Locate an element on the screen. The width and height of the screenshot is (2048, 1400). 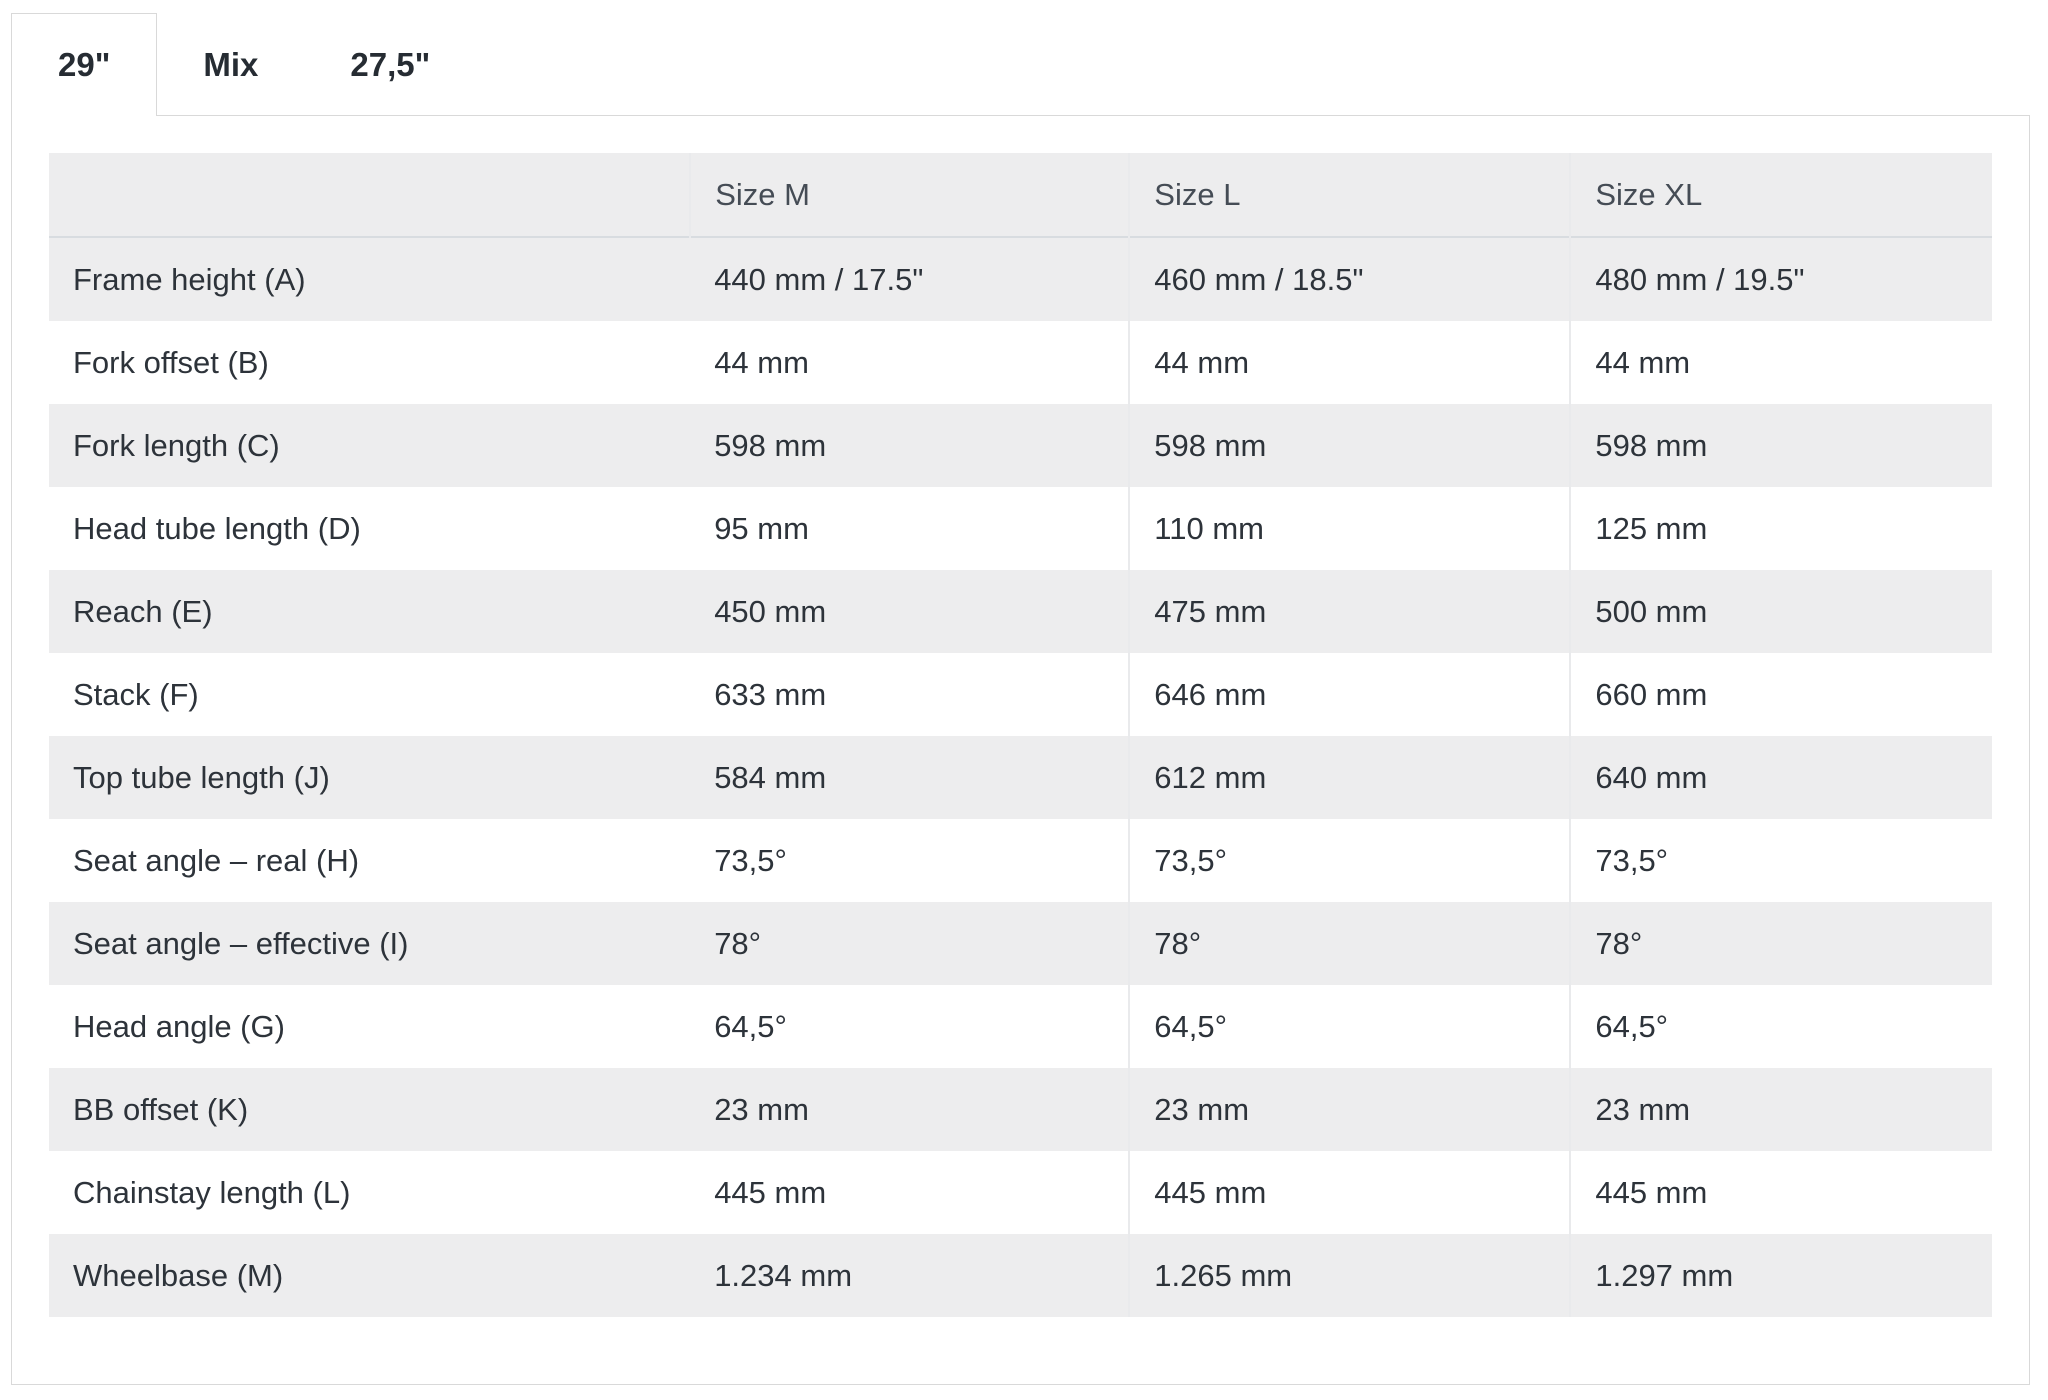
value-cell: 633 mm is located at coordinates (770, 694).